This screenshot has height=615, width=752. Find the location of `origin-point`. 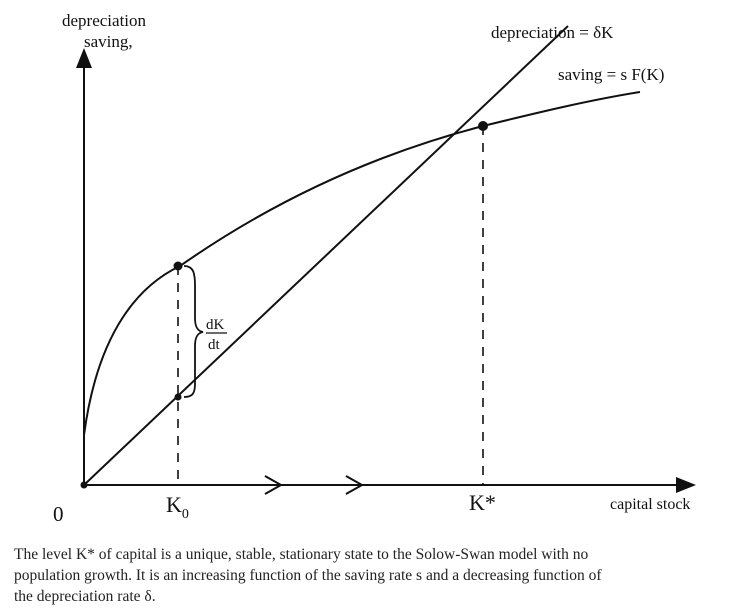

origin-point is located at coordinates (84, 485).